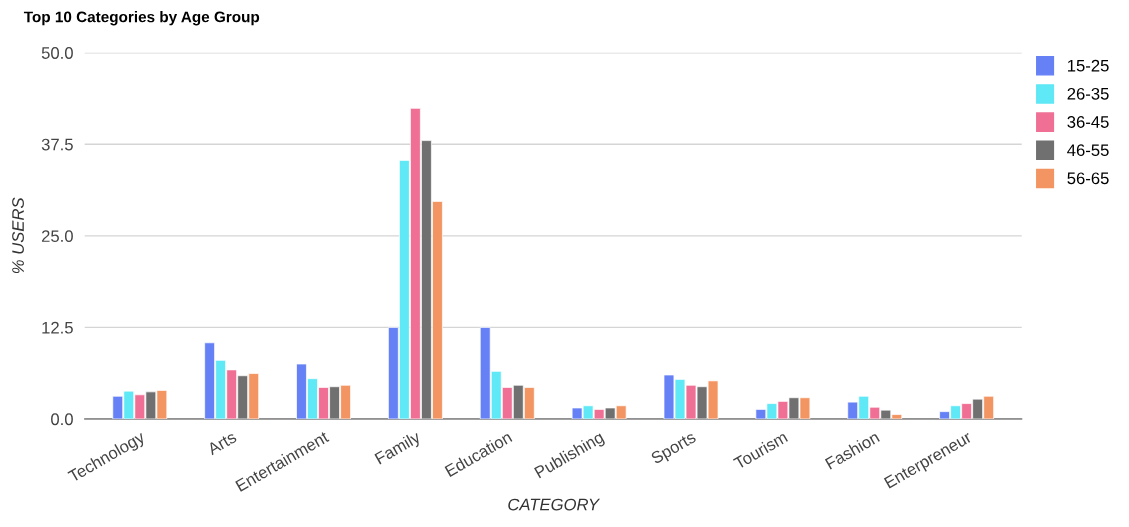  What do you see at coordinates (1088, 93) in the screenshot?
I see `legend-label: 26-35` at bounding box center [1088, 93].